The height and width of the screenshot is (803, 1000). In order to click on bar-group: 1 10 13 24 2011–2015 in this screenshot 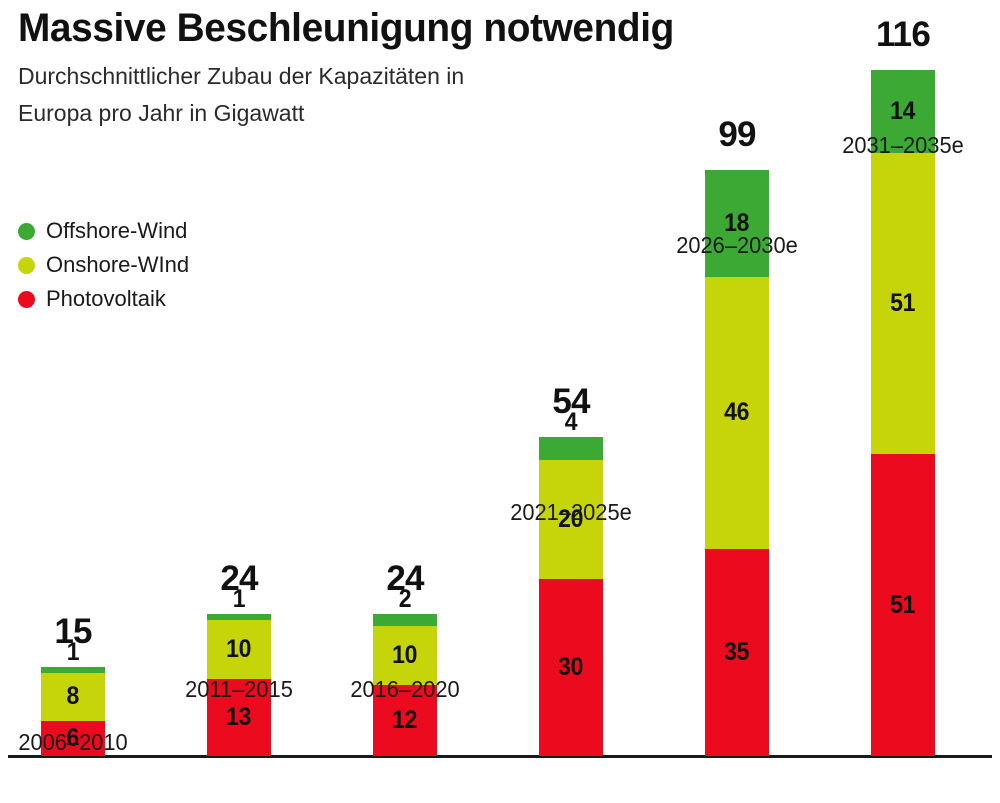, I will do `click(239, 658)`.